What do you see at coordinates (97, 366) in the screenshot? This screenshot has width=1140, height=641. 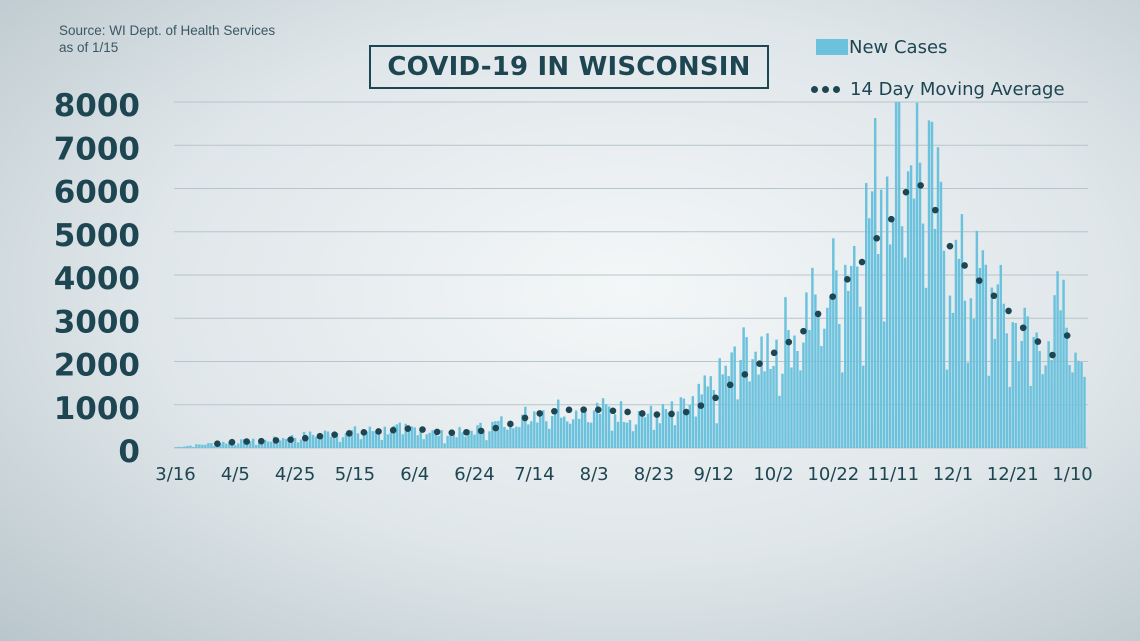 I see `y-tick-label: 2000` at bounding box center [97, 366].